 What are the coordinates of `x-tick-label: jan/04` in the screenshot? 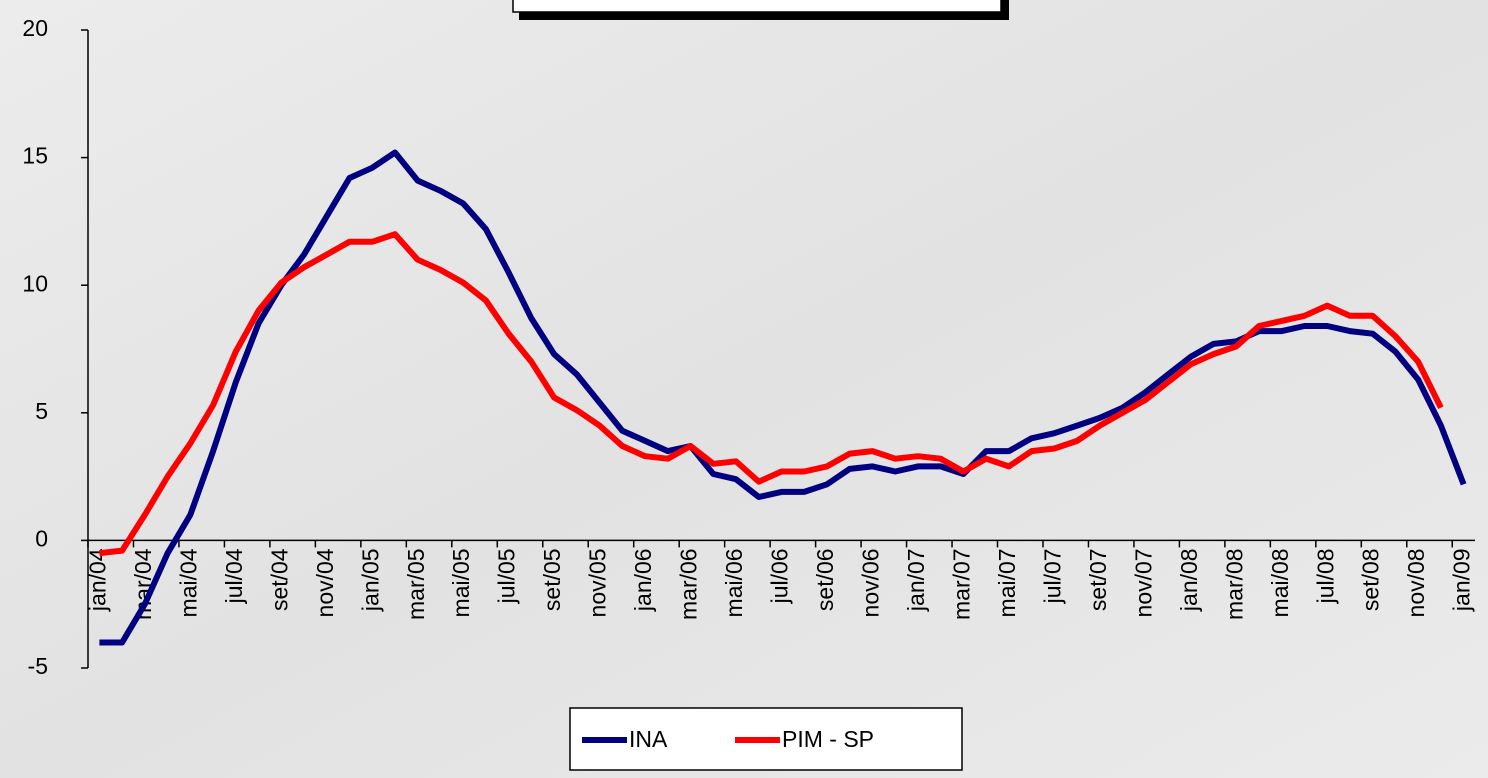 It's located at (97, 580).